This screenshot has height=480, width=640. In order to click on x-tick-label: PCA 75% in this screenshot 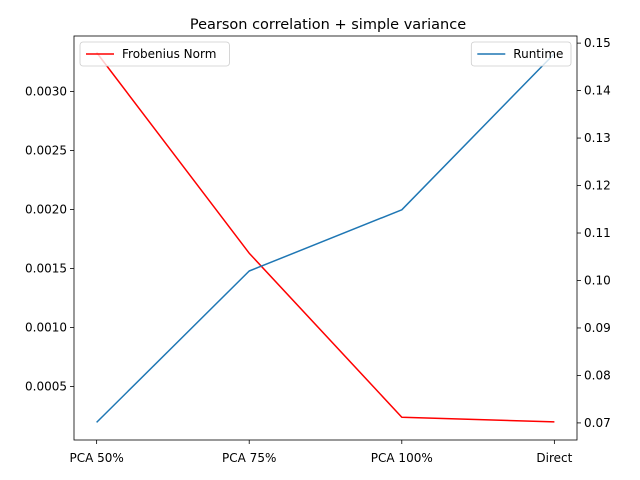, I will do `click(249, 458)`.